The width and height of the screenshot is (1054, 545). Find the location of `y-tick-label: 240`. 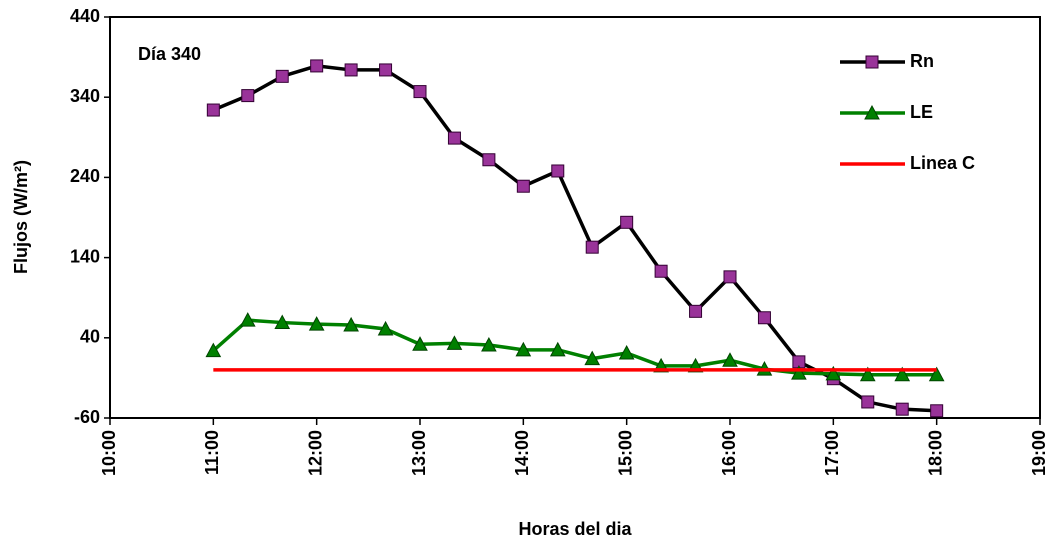

y-tick-label: 240 is located at coordinates (85, 176).